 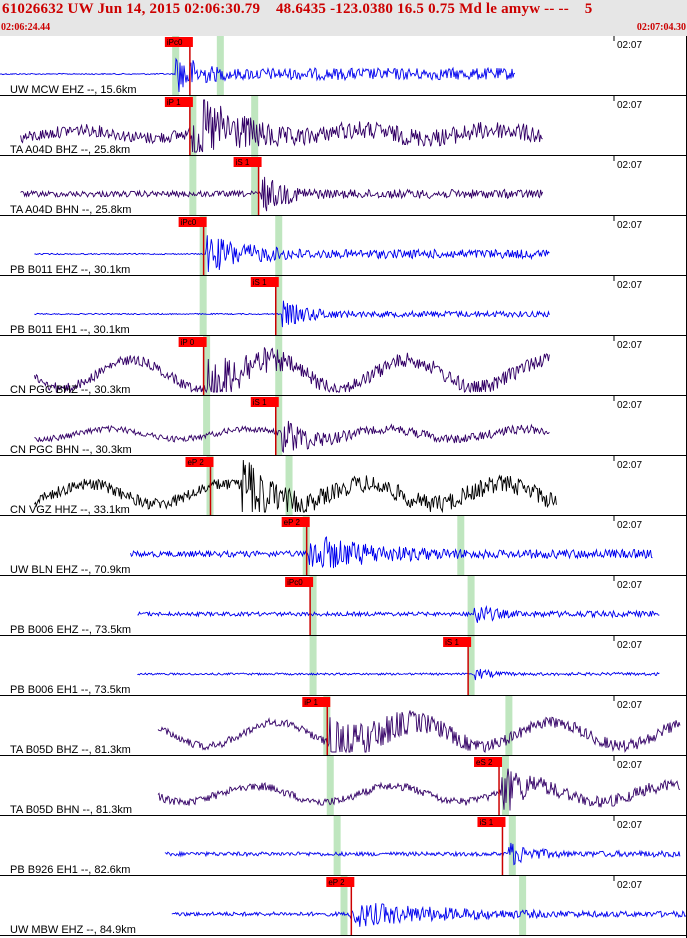 I want to click on trace-row: iPc0 02:07 PB B011 EHZ --, 30.1km, so click(x=343, y=246).